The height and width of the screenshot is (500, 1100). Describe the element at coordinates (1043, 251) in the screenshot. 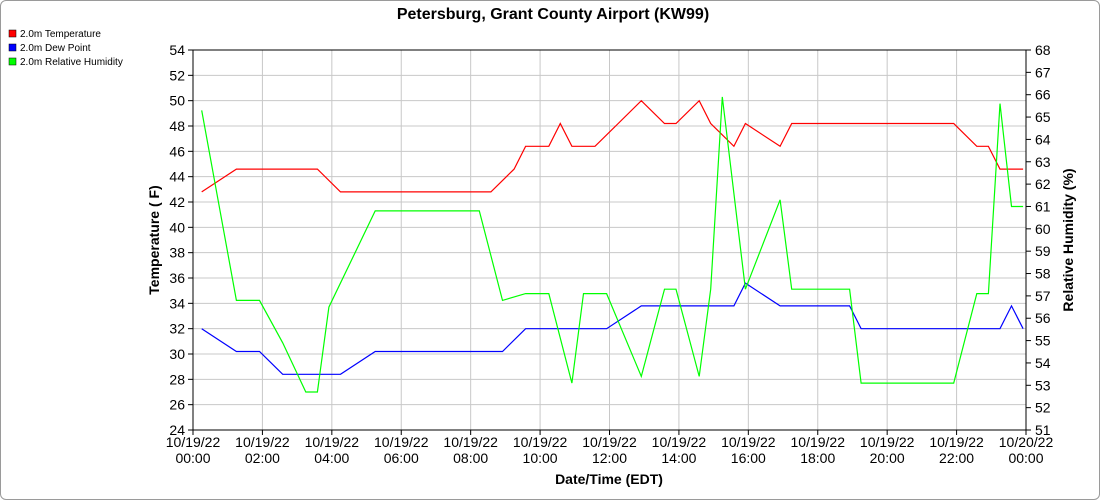

I see `y2-tick-label: 59` at that location.